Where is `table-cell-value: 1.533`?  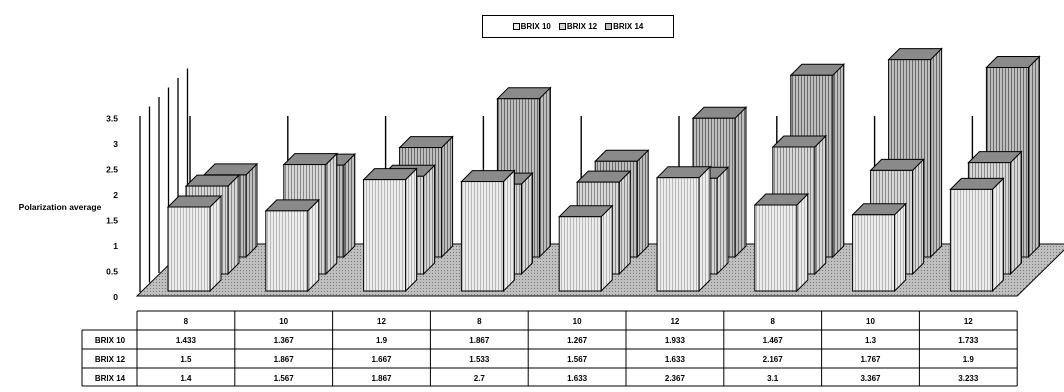 table-cell-value: 1.533 is located at coordinates (479, 359).